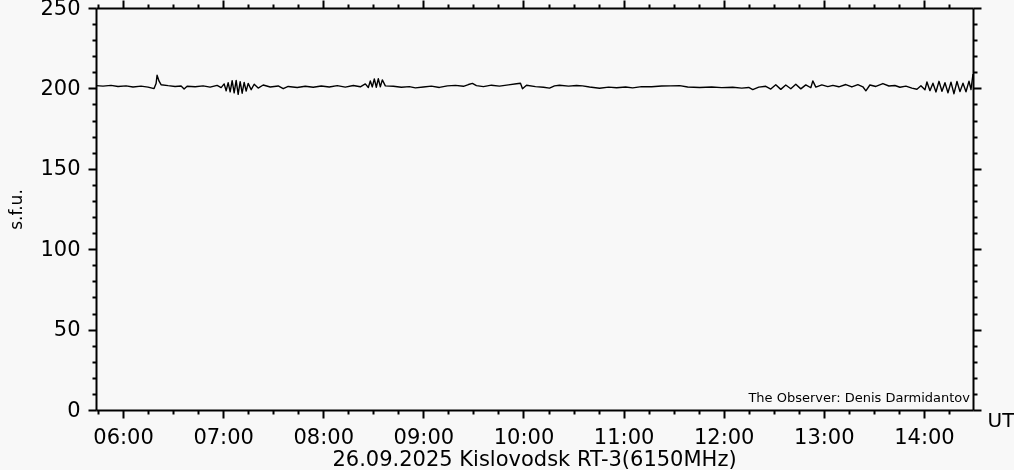 The height and width of the screenshot is (470, 1014). Describe the element at coordinates (123, 436) in the screenshot. I see `x-tick-label: 06:00` at that location.